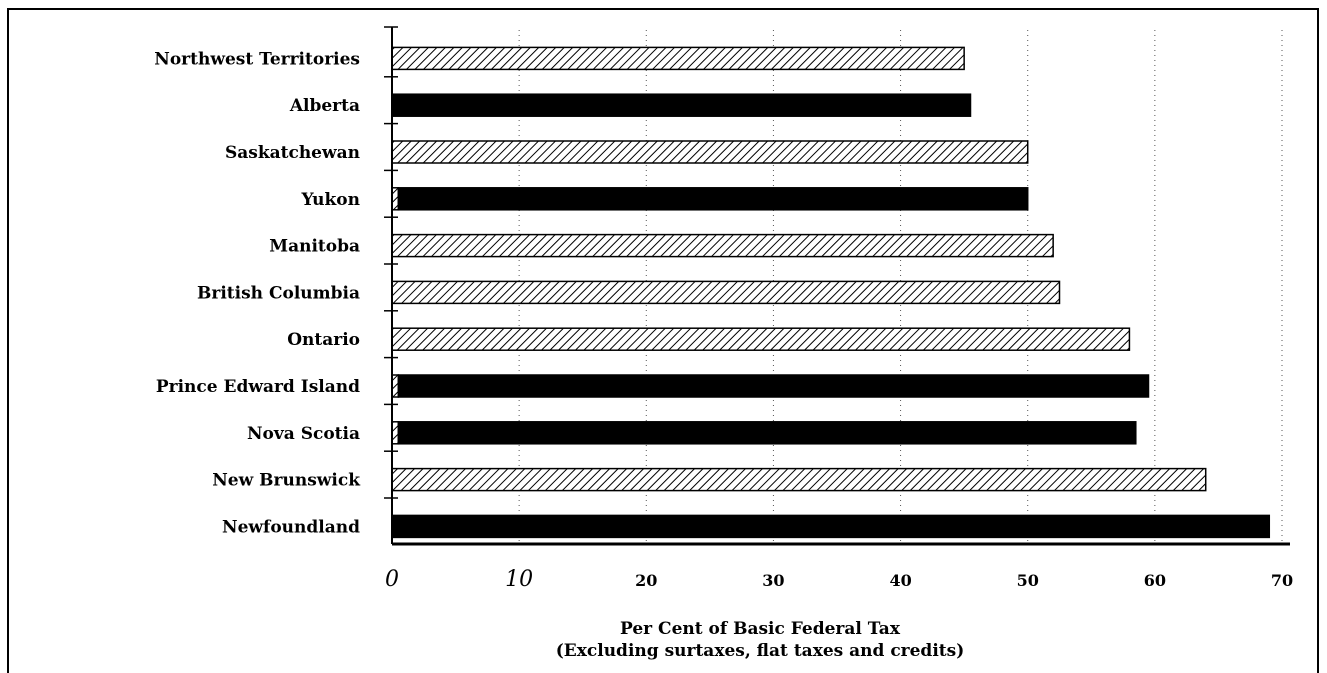  Describe the element at coordinates (1282, 580) in the screenshot. I see `x-tick-label: 70` at that location.